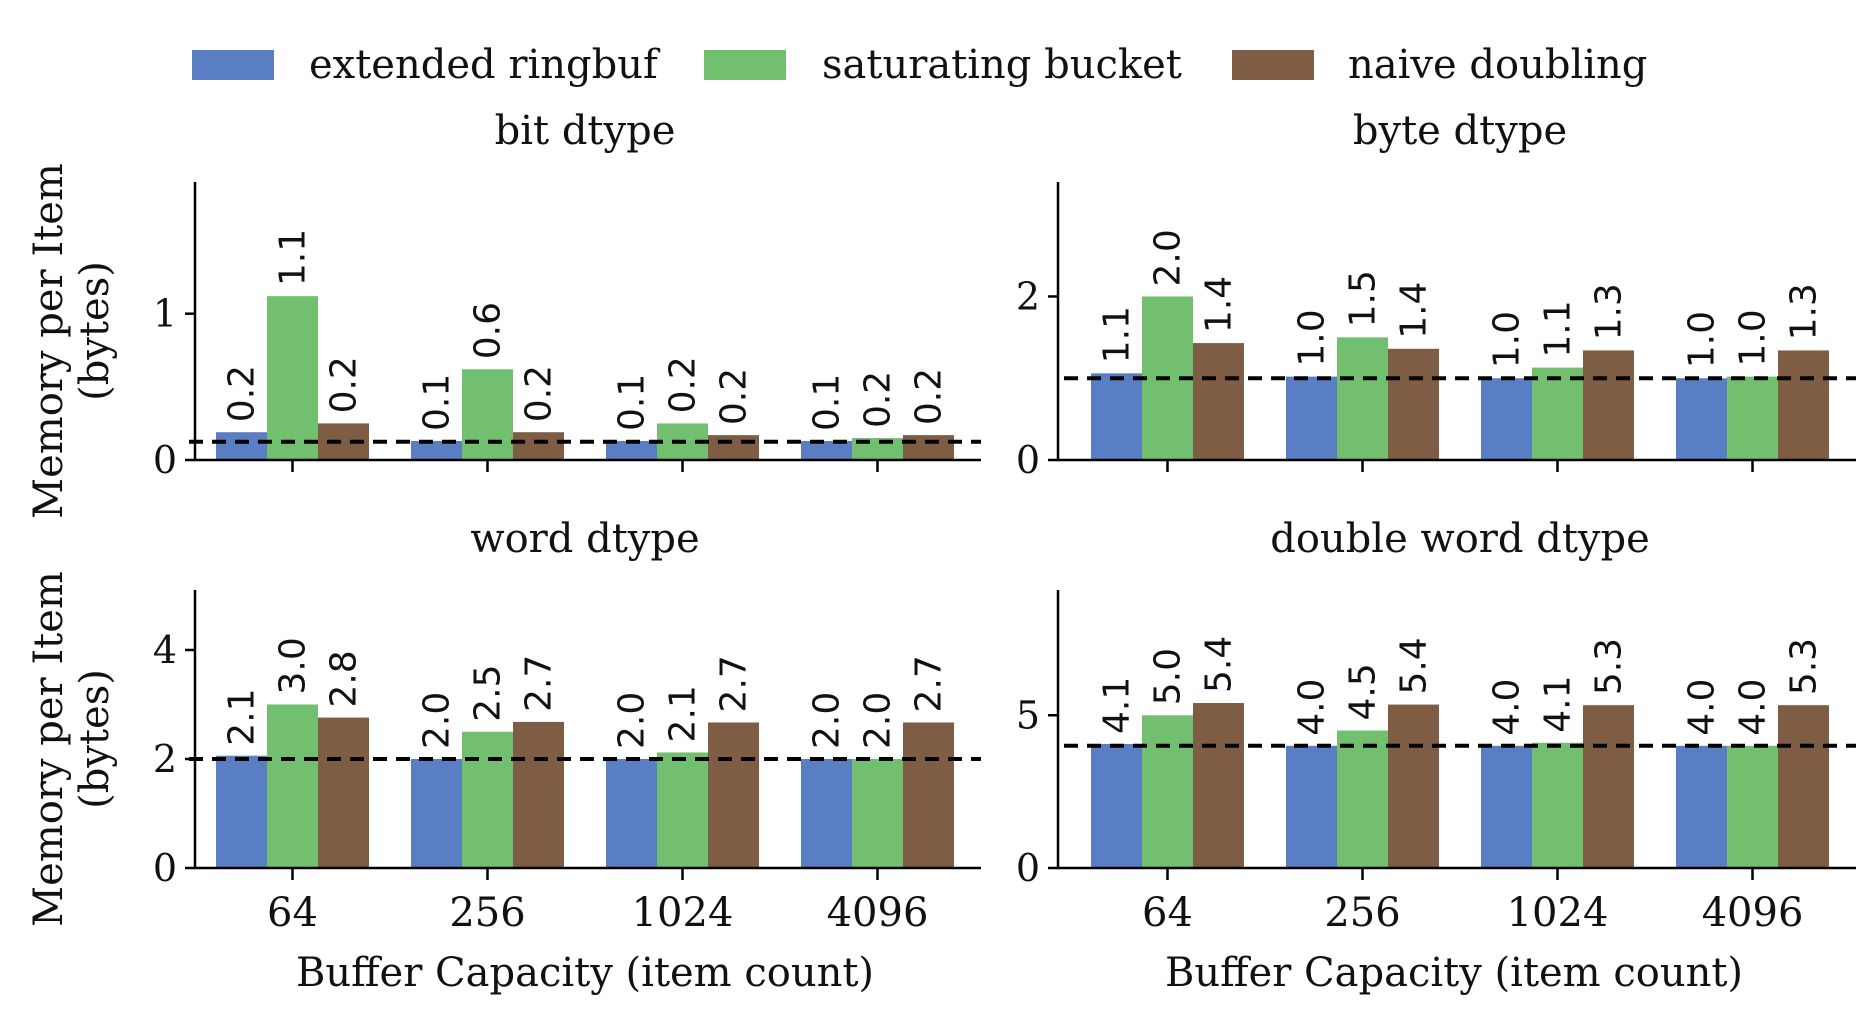 Image resolution: width=1866 pixels, height=1021 pixels. What do you see at coordinates (1002, 65) in the screenshot?
I see `legend-label-saturating-bucket: saturating bucket` at bounding box center [1002, 65].